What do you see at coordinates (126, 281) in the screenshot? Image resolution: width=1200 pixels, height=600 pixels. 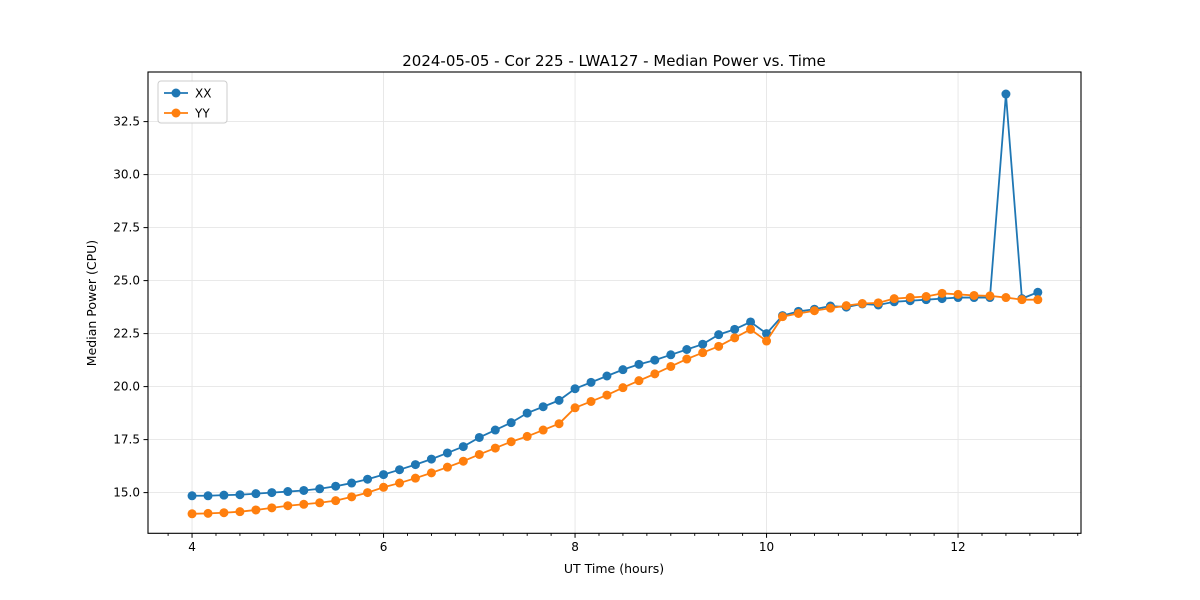 I see `y-tick-label: 25.0` at bounding box center [126, 281].